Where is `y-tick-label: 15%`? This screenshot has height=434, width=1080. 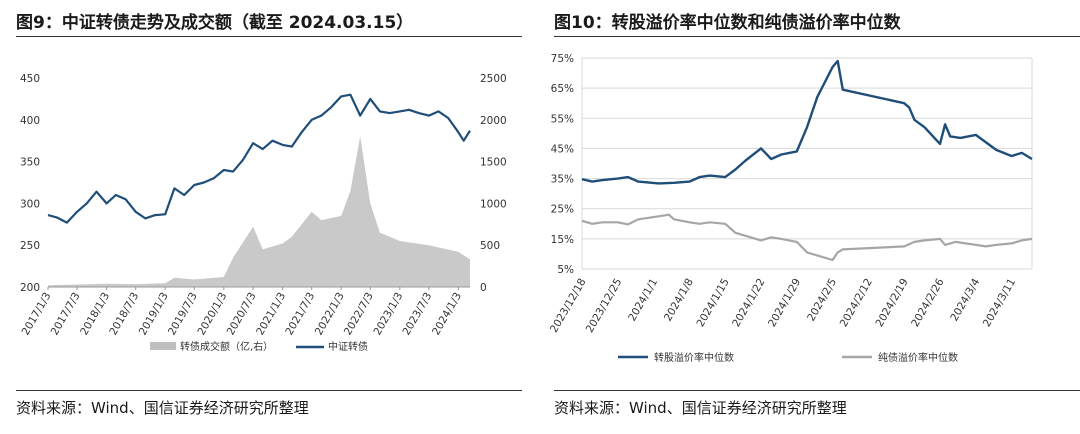 y-tick-label: 15% is located at coordinates (562, 240).